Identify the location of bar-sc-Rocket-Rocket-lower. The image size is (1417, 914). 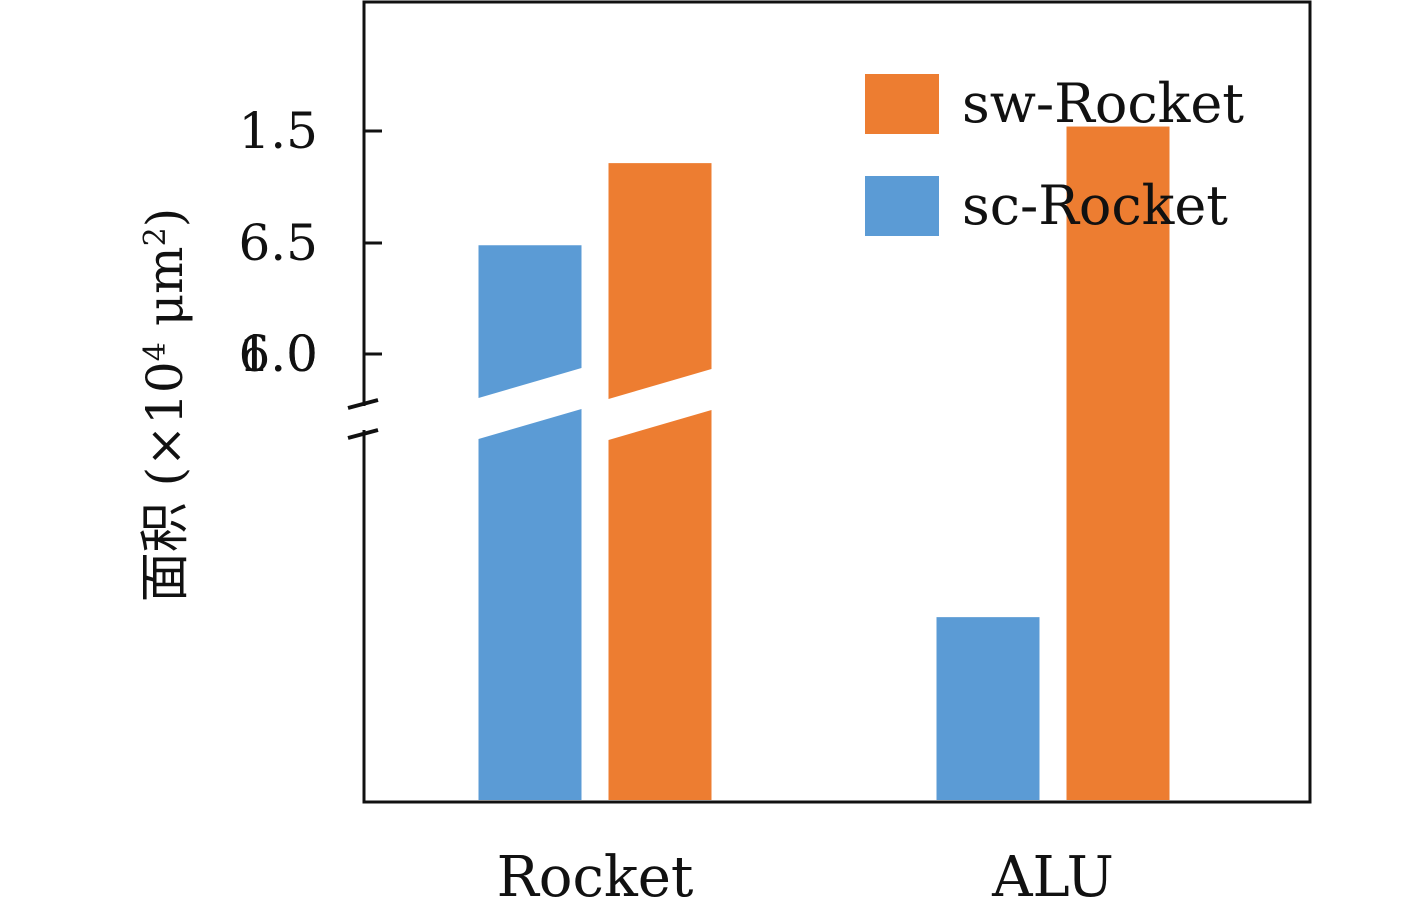
(530, 604).